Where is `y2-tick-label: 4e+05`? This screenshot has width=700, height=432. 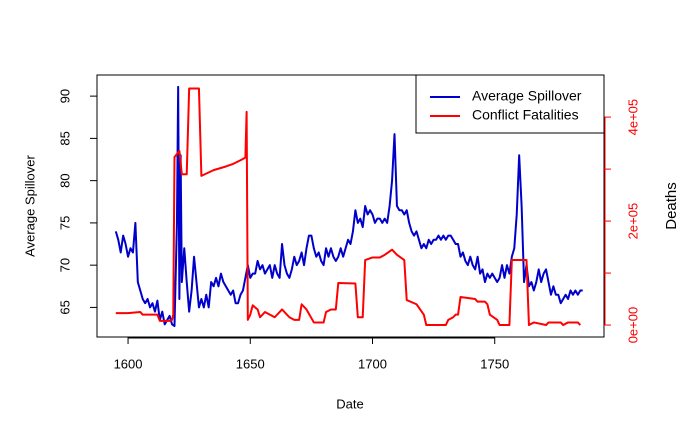
y2-tick-label: 4e+05 is located at coordinates (632, 117).